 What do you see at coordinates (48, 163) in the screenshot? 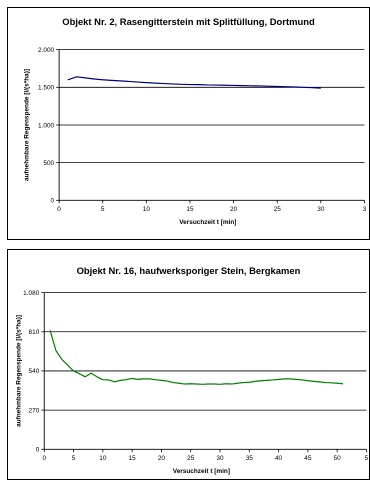
I see `y-tick-label: 500` at bounding box center [48, 163].